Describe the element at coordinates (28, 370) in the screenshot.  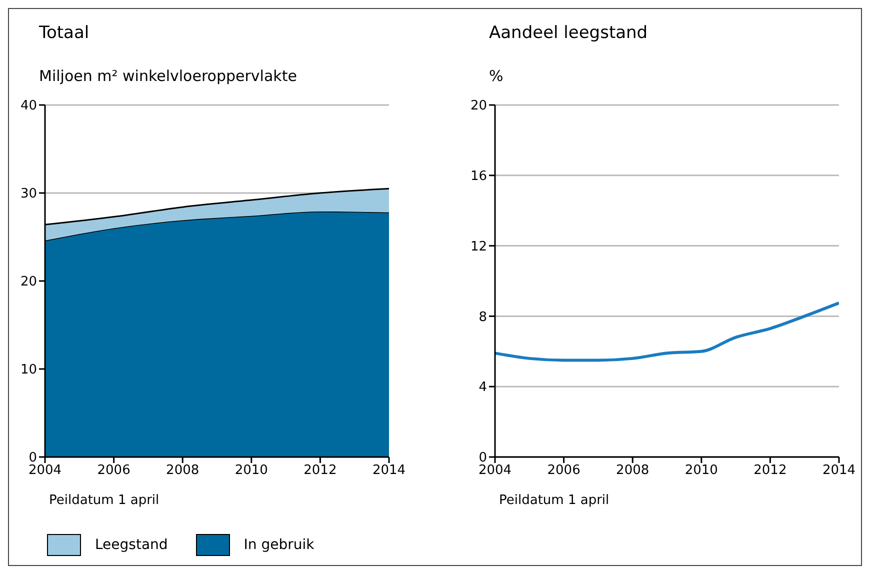
I see `y-tick-label: 10` at that location.